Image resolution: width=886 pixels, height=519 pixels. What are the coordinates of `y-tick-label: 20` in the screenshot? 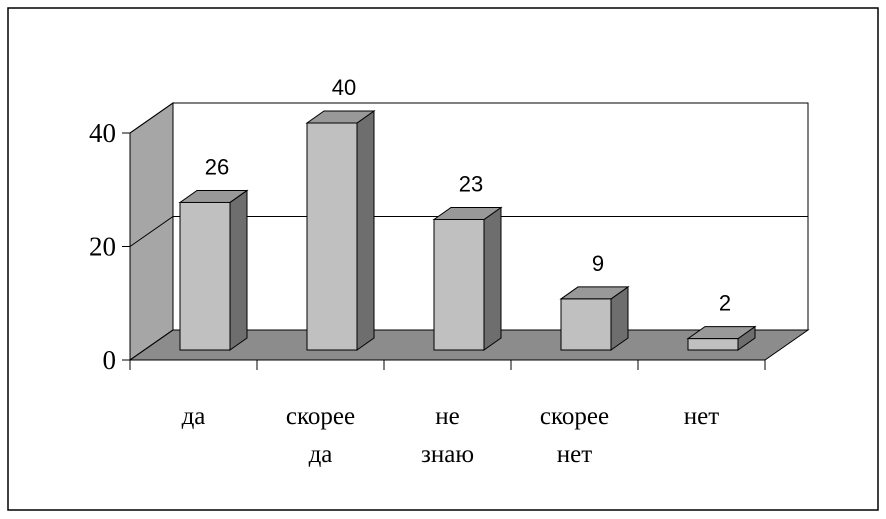 It's located at (102, 247).